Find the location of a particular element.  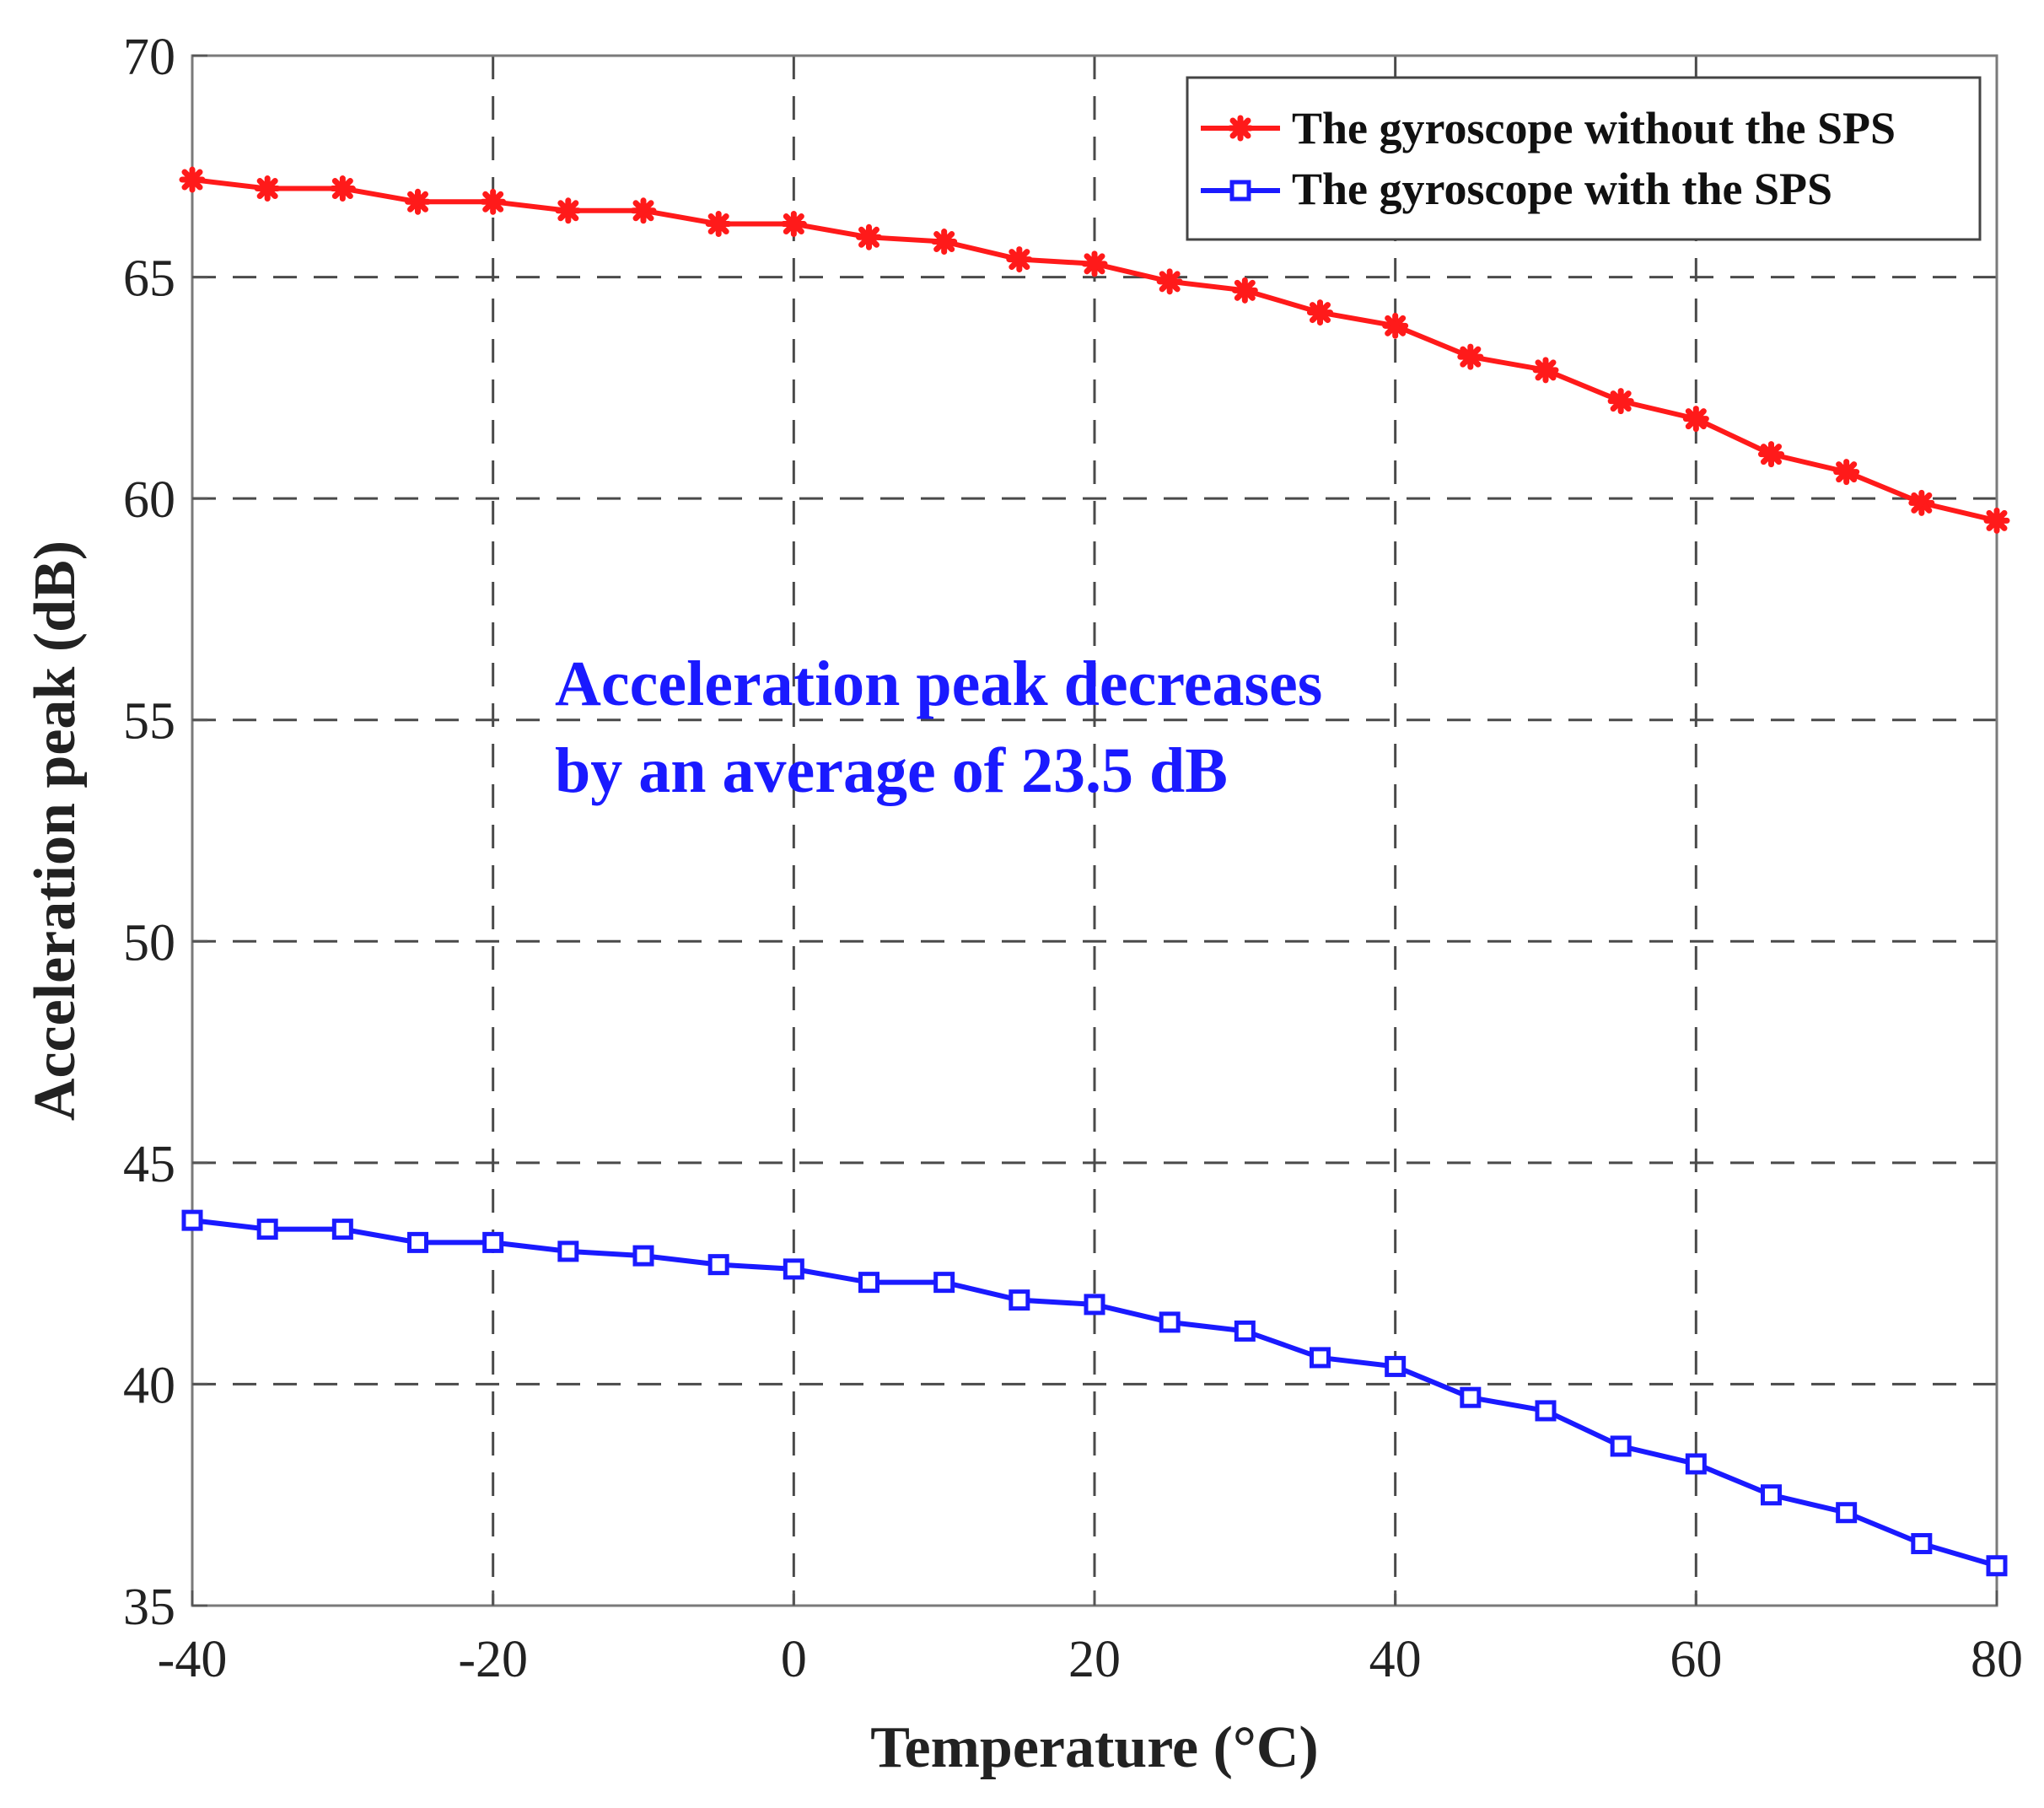

x-tick-label: 80 is located at coordinates (1997, 1660).